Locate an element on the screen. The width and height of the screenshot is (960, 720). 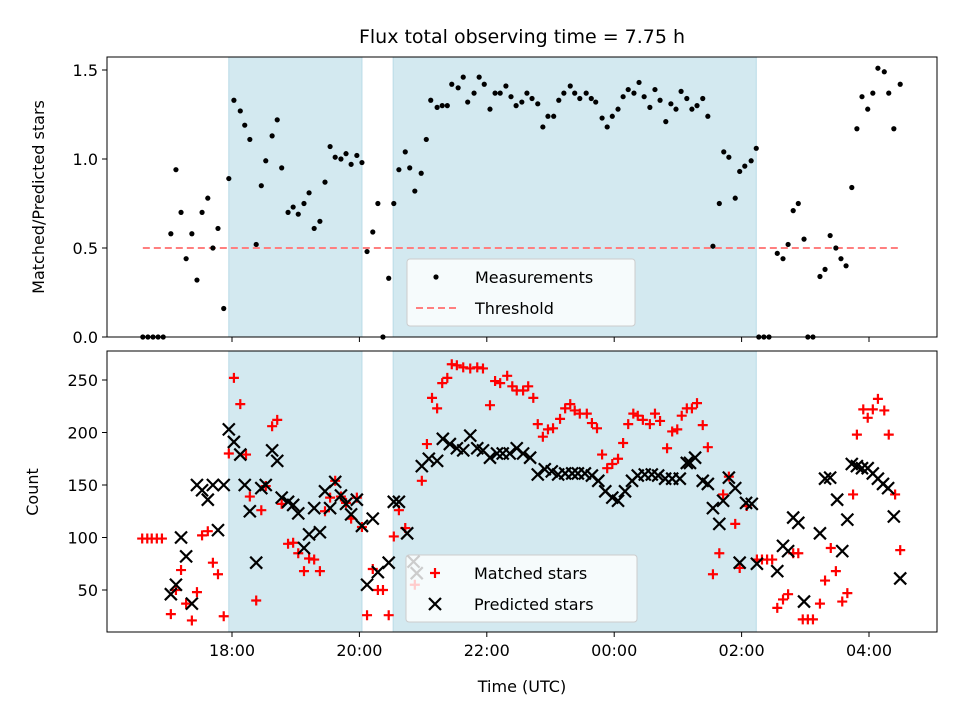
x-tick-label: 22:00 is located at coordinates (487, 650).